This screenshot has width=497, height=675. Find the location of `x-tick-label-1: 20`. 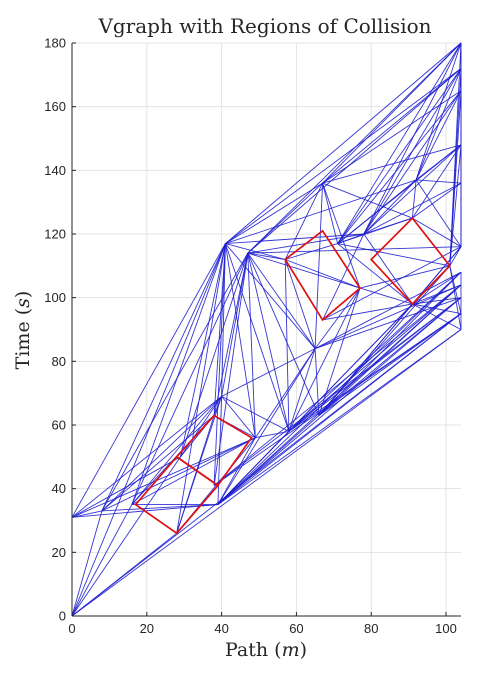

x-tick-label-1: 20 is located at coordinates (147, 628).